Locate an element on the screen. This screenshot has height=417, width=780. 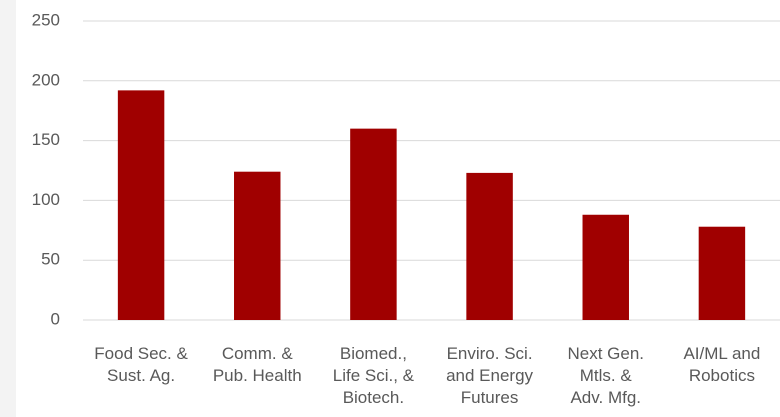
x-tick-label: Next Gen. Mtls. & Adv. Mfg. is located at coordinates (606, 375).